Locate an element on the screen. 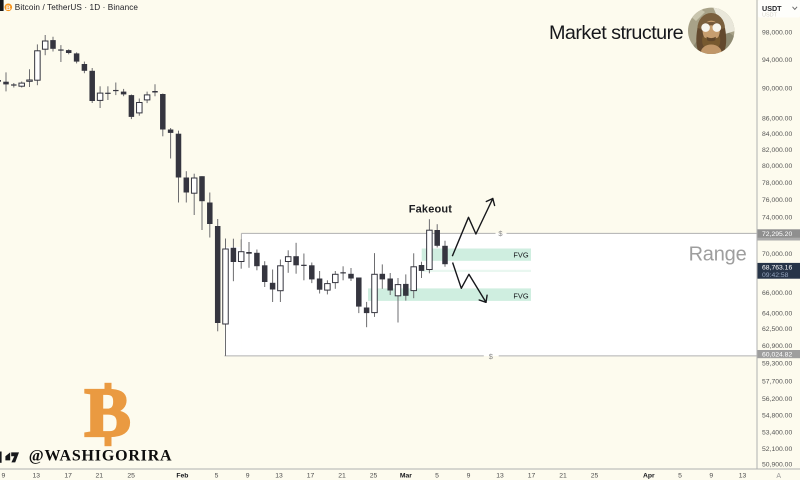 The height and width of the screenshot is (480, 800). svg-text: 60,024.82 is located at coordinates (777, 354).